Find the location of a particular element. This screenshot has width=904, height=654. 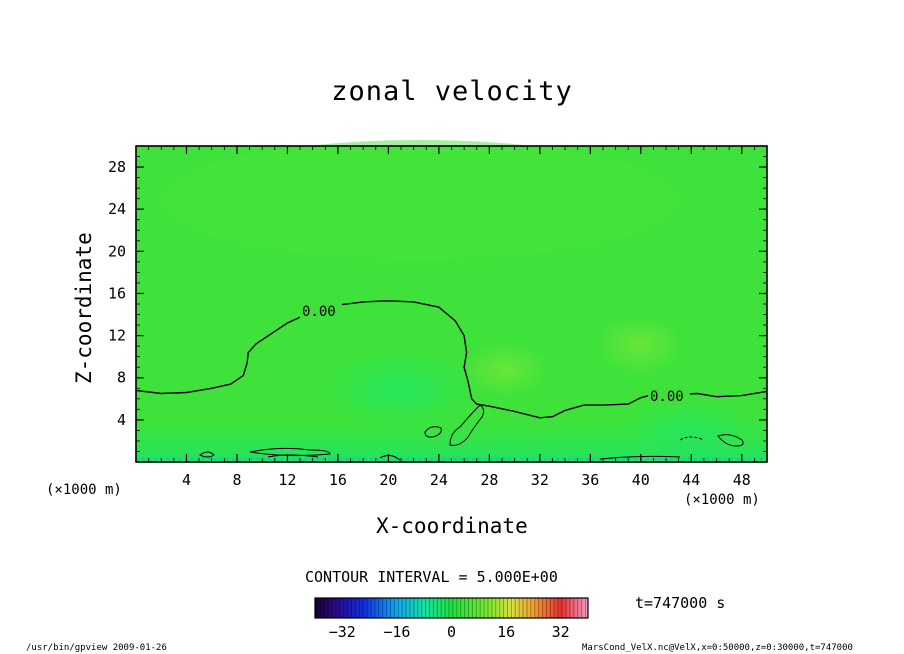

x-tick-label: 40 is located at coordinates (641, 480).